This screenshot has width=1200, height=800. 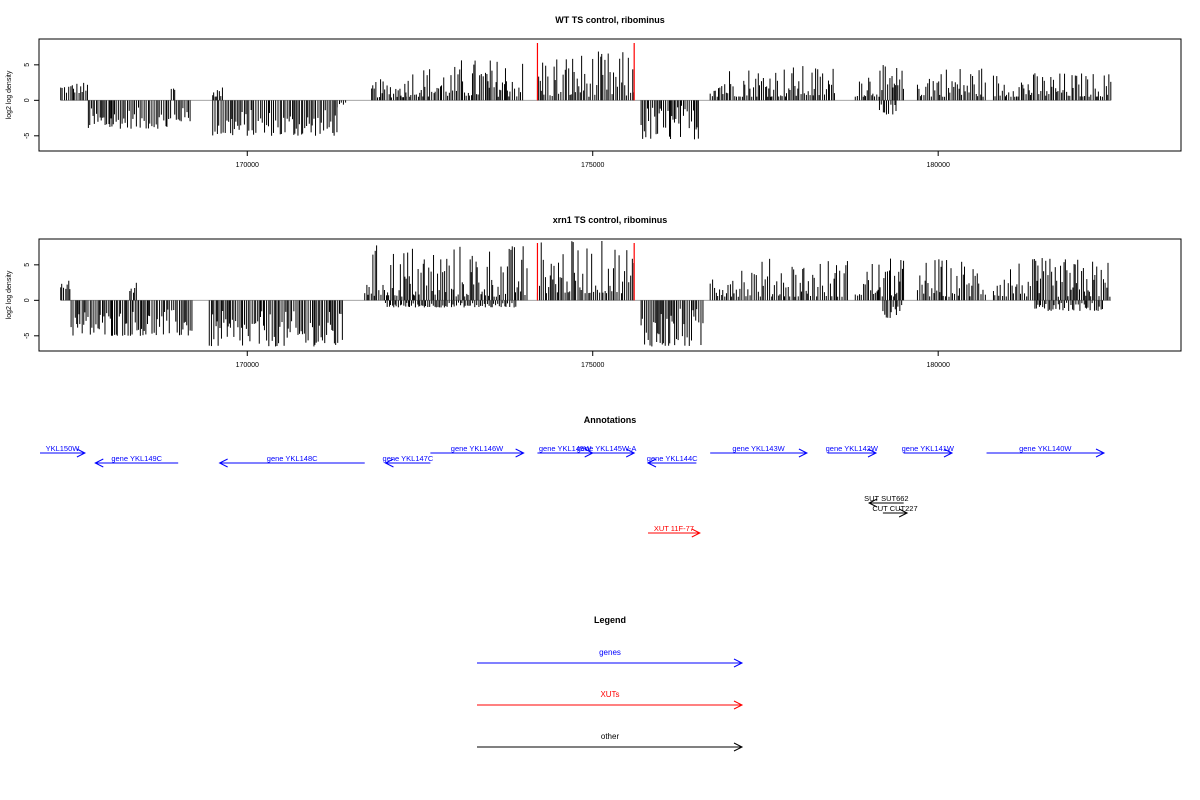 I want to click on feature-label: XUT 11F-77, so click(x=674, y=528).